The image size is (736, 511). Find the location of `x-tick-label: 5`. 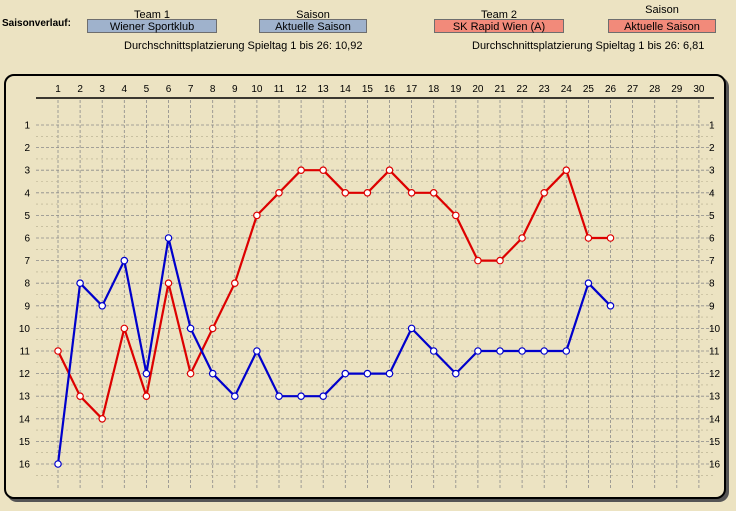

x-tick-label: 5 is located at coordinates (147, 89).